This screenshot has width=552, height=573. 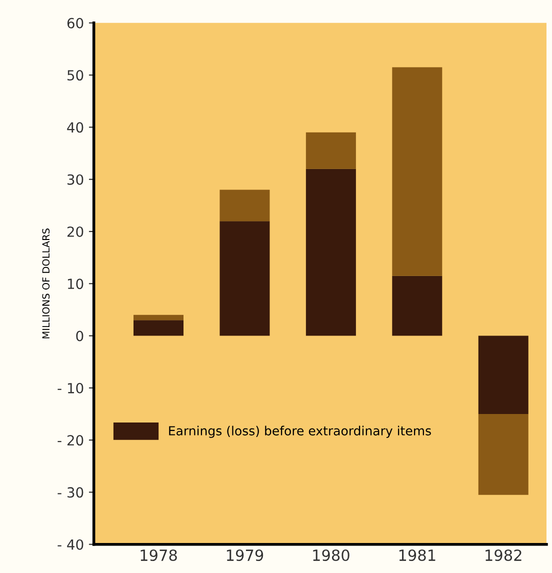 What do you see at coordinates (71, 492) in the screenshot?
I see `y-tick-label: - 30` at bounding box center [71, 492].